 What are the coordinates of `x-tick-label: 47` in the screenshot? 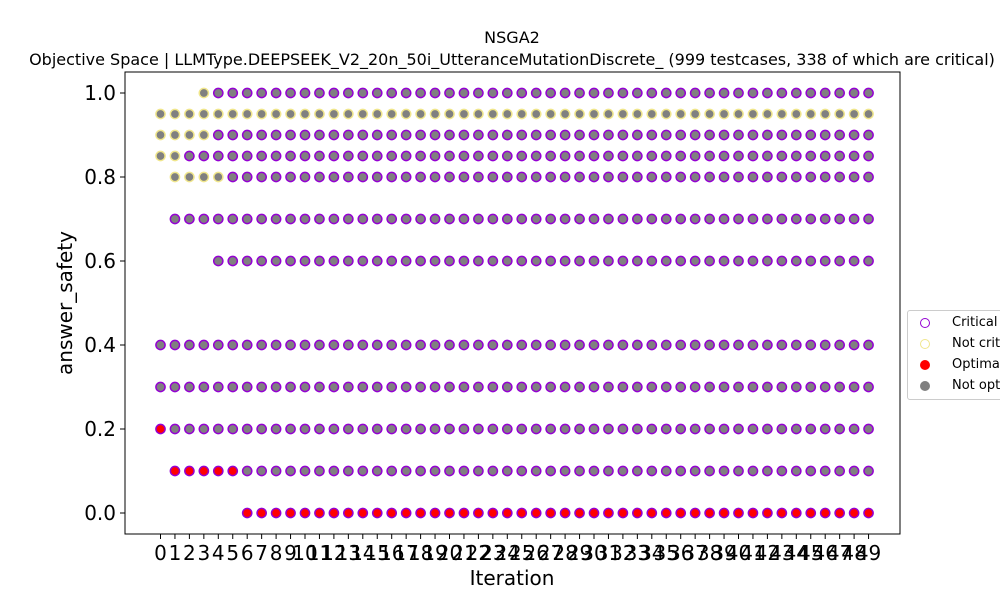 It's located at (839, 553).